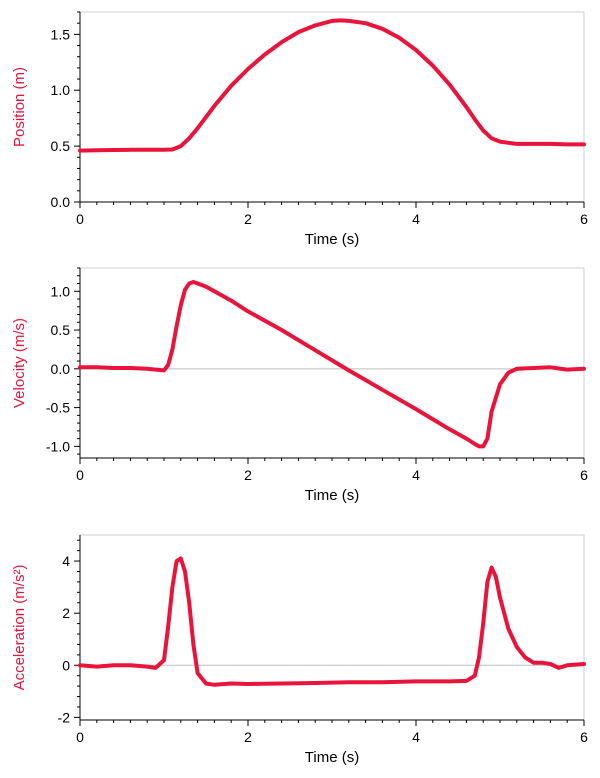 The image size is (600, 778). What do you see at coordinates (416, 737) in the screenshot?
I see `acceleration-x-tick-label: 4` at bounding box center [416, 737].